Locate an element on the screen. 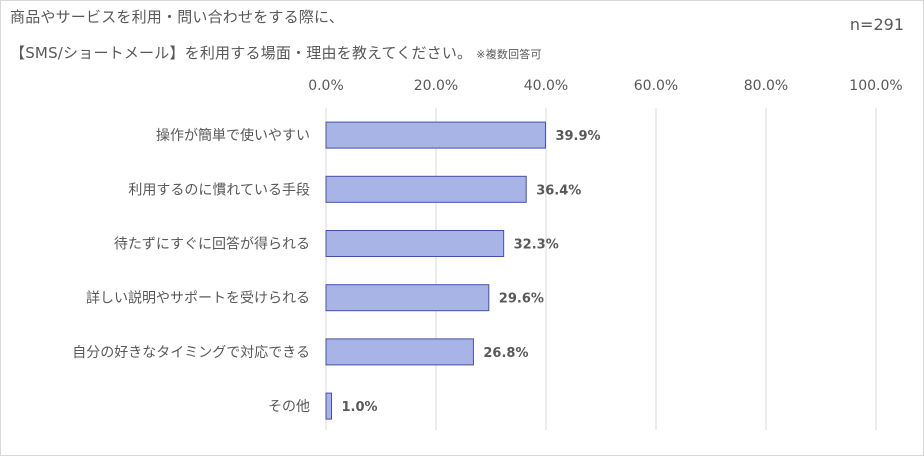 Image resolution: width=924 pixels, height=456 pixels. data-label: 26.8% is located at coordinates (505, 353).